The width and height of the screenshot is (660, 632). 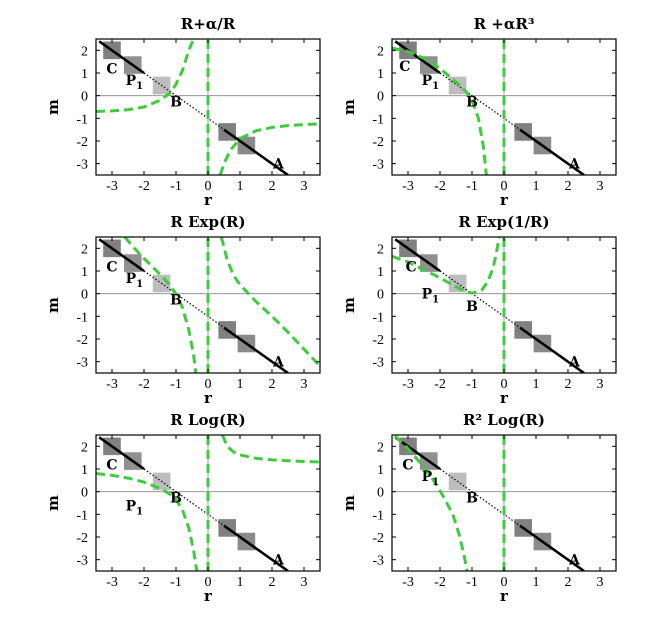 I want to click on panel-3: -3 -2 -1 0 1 2 3 -3 -2 -1 0 1 2 R Exp(R) r m C P1 B A, so click(x=182, y=310).